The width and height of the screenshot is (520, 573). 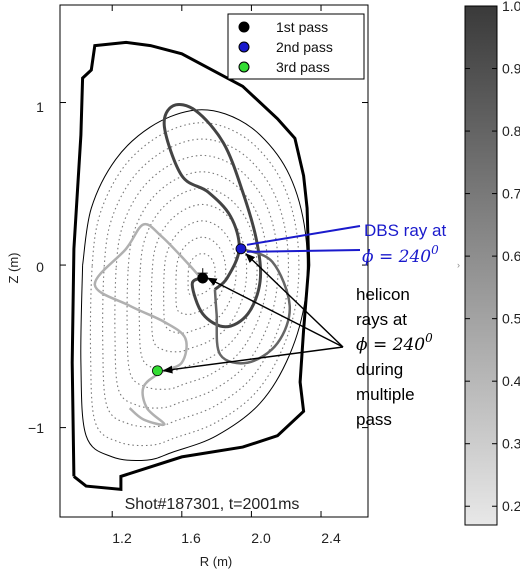 What do you see at coordinates (261, 538) in the screenshot?
I see `x-tick-label-2.0: 2.0` at bounding box center [261, 538].